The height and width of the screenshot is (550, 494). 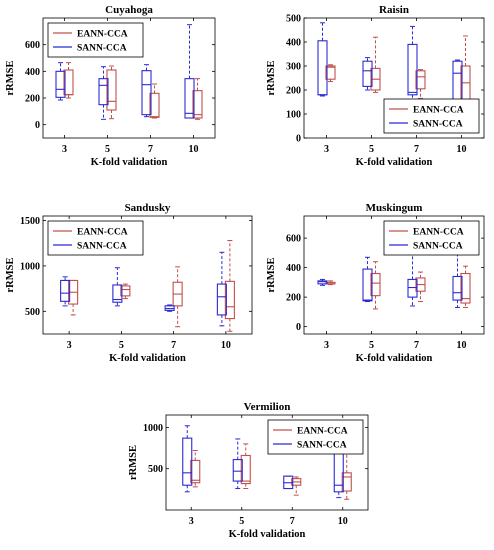 I want to click on box-eann-cca-k7, so click(x=154, y=101).